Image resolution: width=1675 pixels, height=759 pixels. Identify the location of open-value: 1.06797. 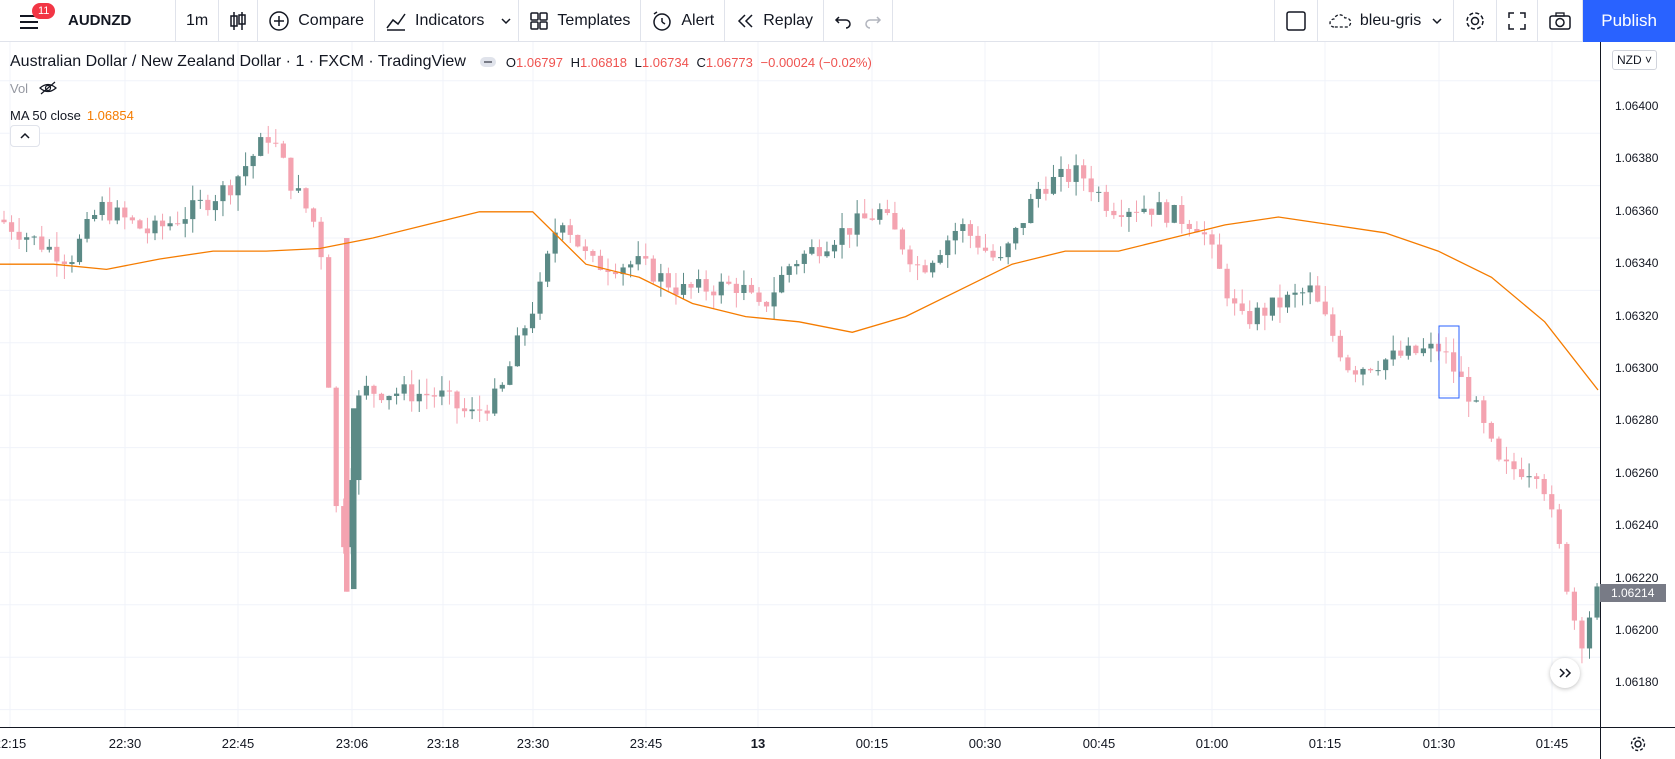
(539, 62).